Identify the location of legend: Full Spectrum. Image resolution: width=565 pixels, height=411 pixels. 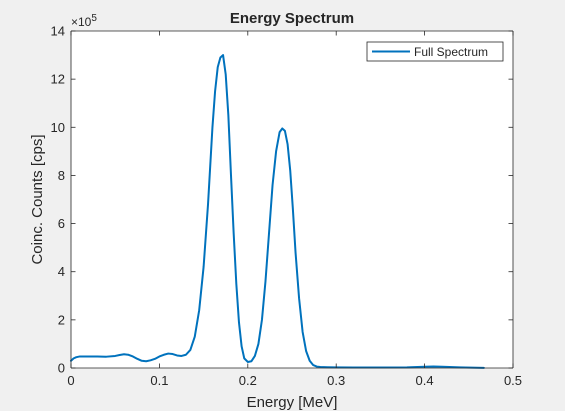
(435, 51).